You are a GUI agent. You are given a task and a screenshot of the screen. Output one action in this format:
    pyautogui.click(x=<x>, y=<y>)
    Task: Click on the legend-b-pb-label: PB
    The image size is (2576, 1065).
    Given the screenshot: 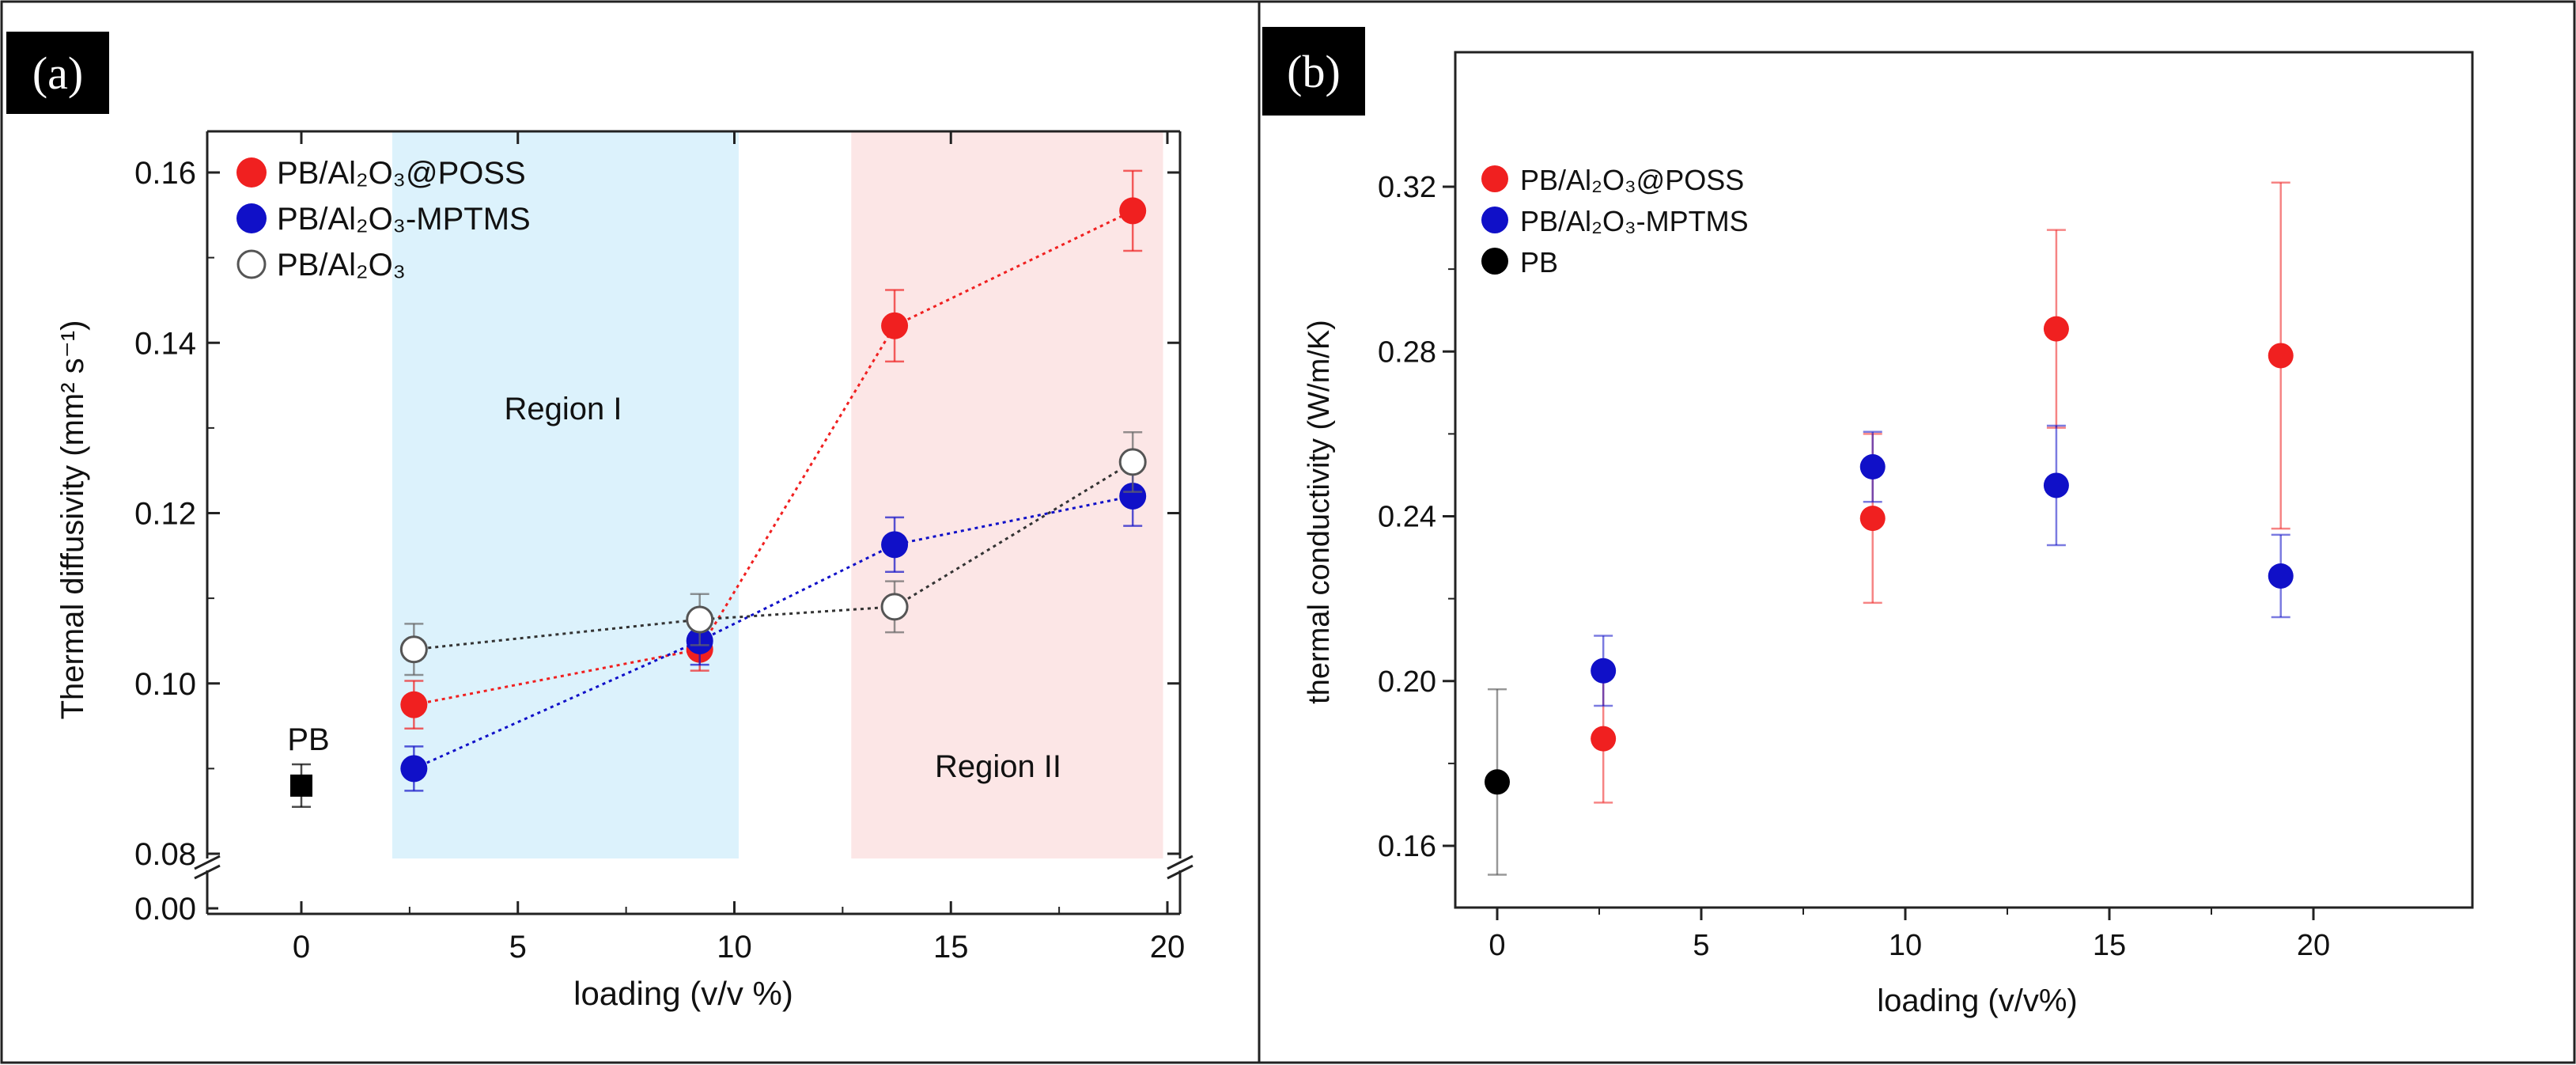 What is the action you would take?
    pyautogui.click(x=1539, y=262)
    